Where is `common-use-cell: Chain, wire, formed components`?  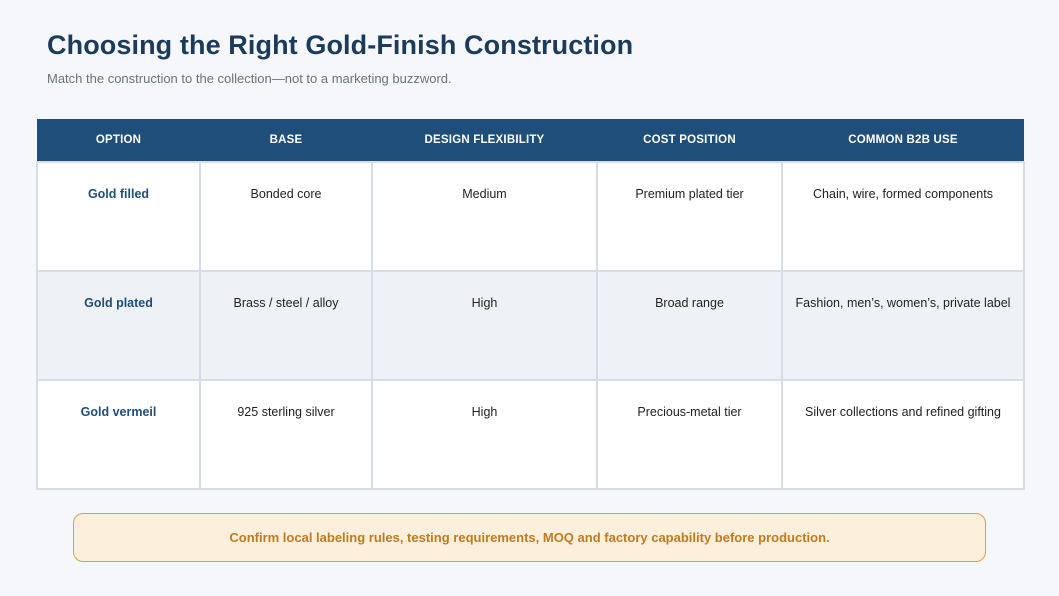
common-use-cell: Chain, wire, formed components is located at coordinates (903, 216).